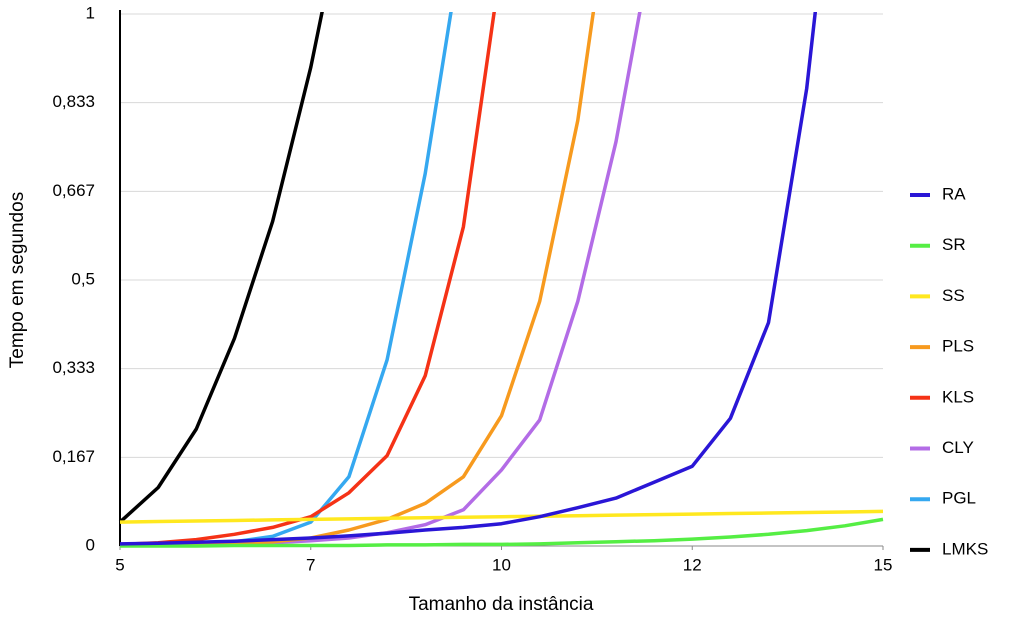  I want to click on legend-label: SS, so click(953, 295).